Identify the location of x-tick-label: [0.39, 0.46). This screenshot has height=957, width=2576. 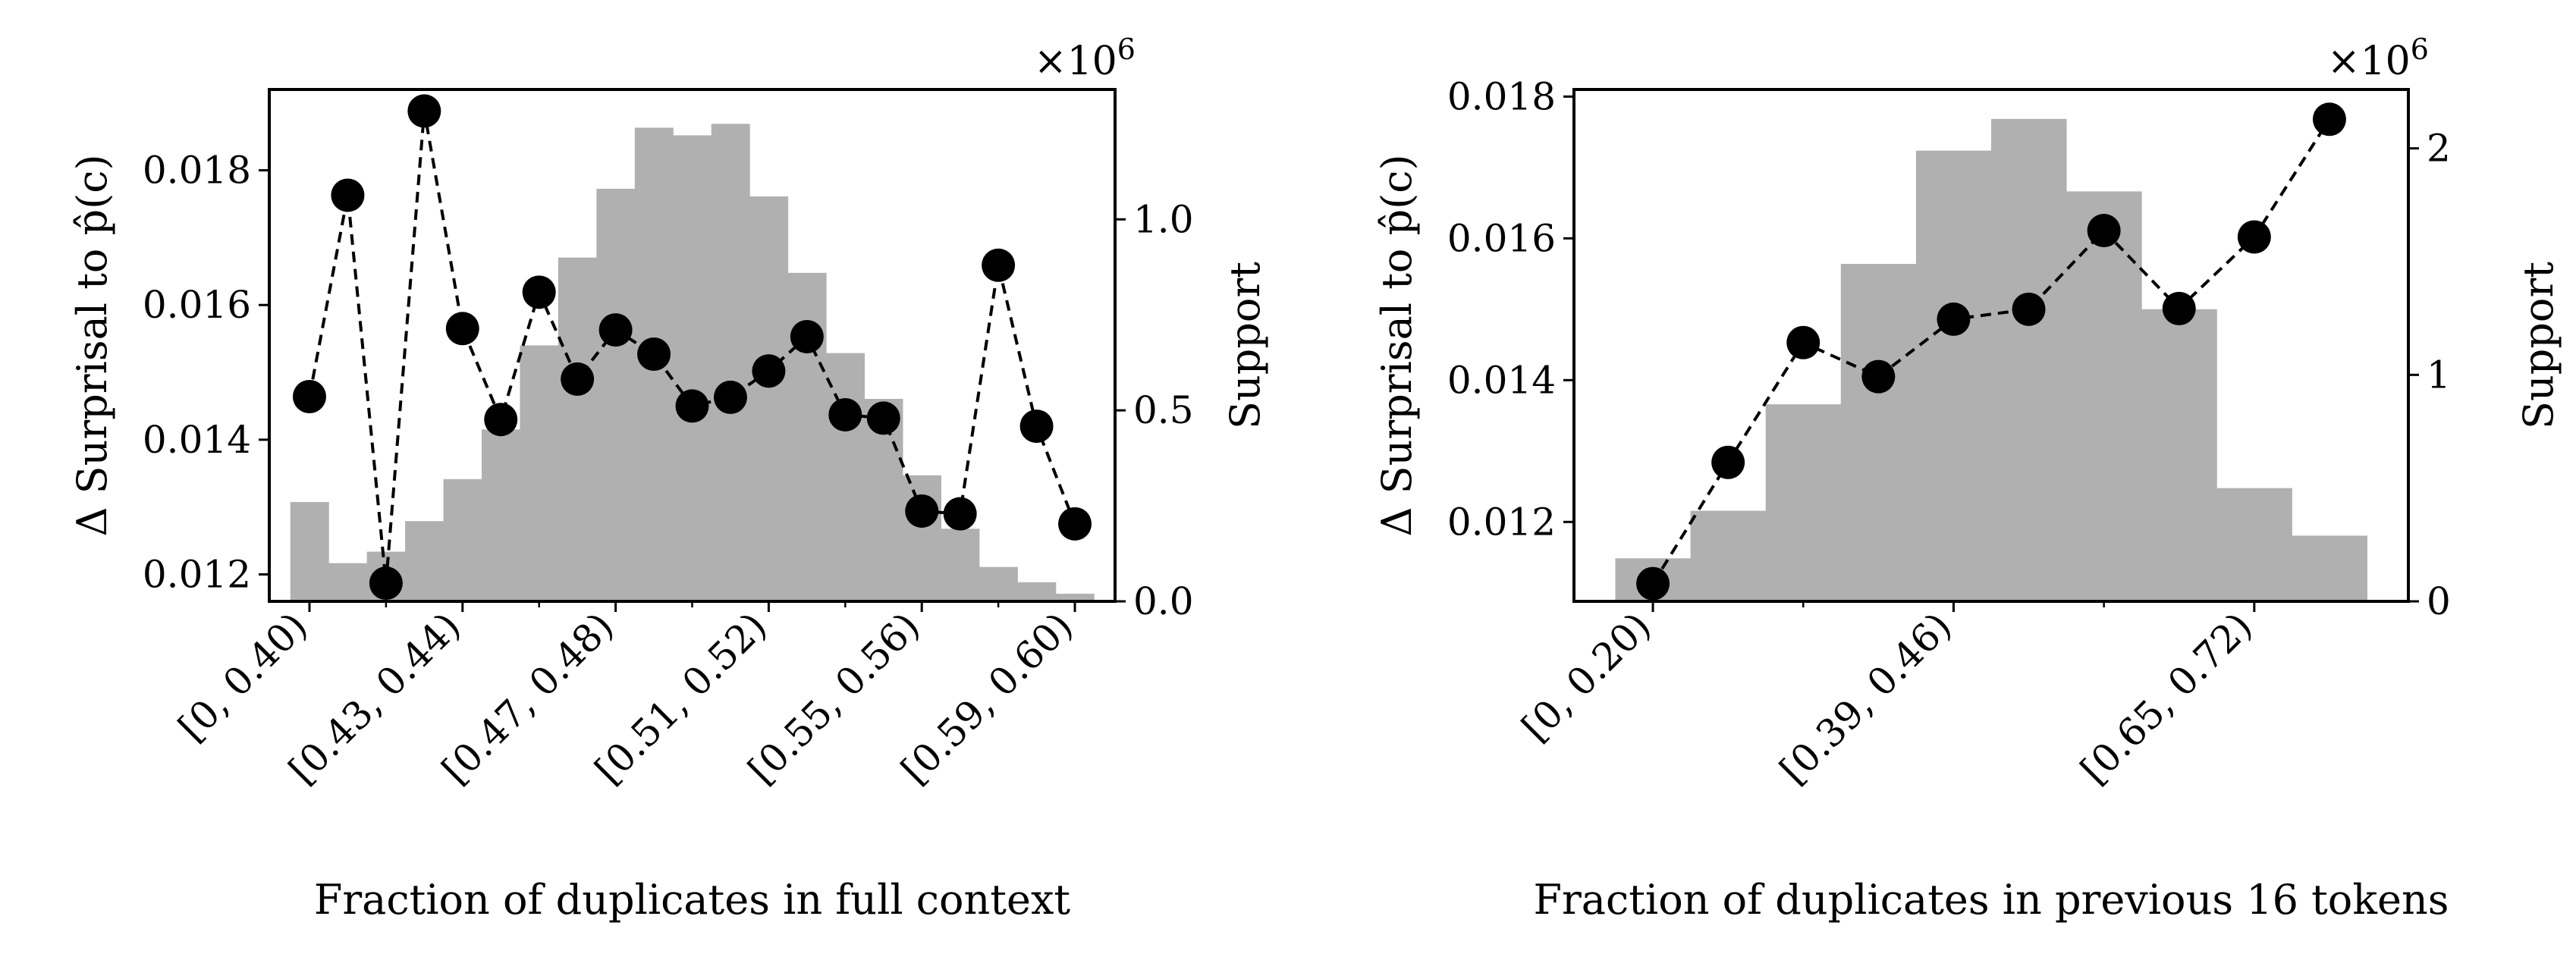
(1865, 698).